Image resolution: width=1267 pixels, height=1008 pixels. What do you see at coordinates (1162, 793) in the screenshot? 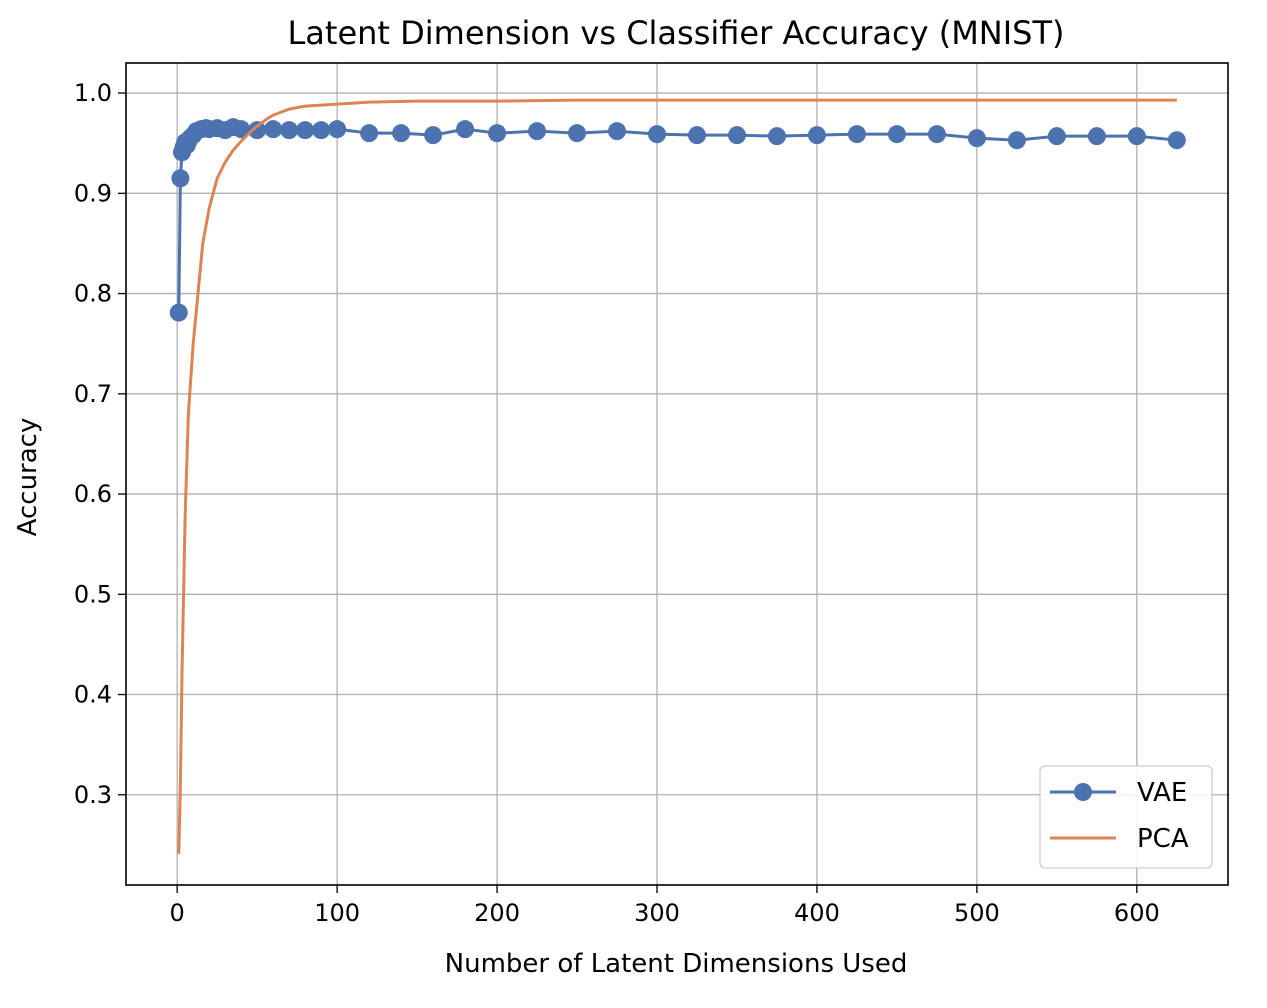
I see `legend-vae-label: VAE` at bounding box center [1162, 793].